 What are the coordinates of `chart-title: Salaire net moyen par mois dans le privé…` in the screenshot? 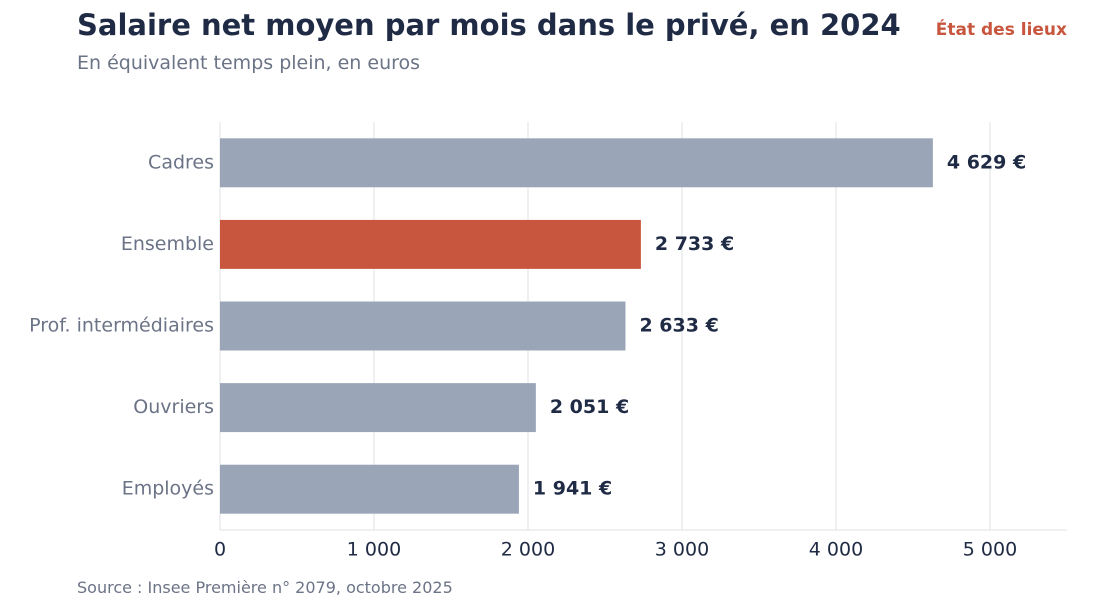 It's located at (489, 25).